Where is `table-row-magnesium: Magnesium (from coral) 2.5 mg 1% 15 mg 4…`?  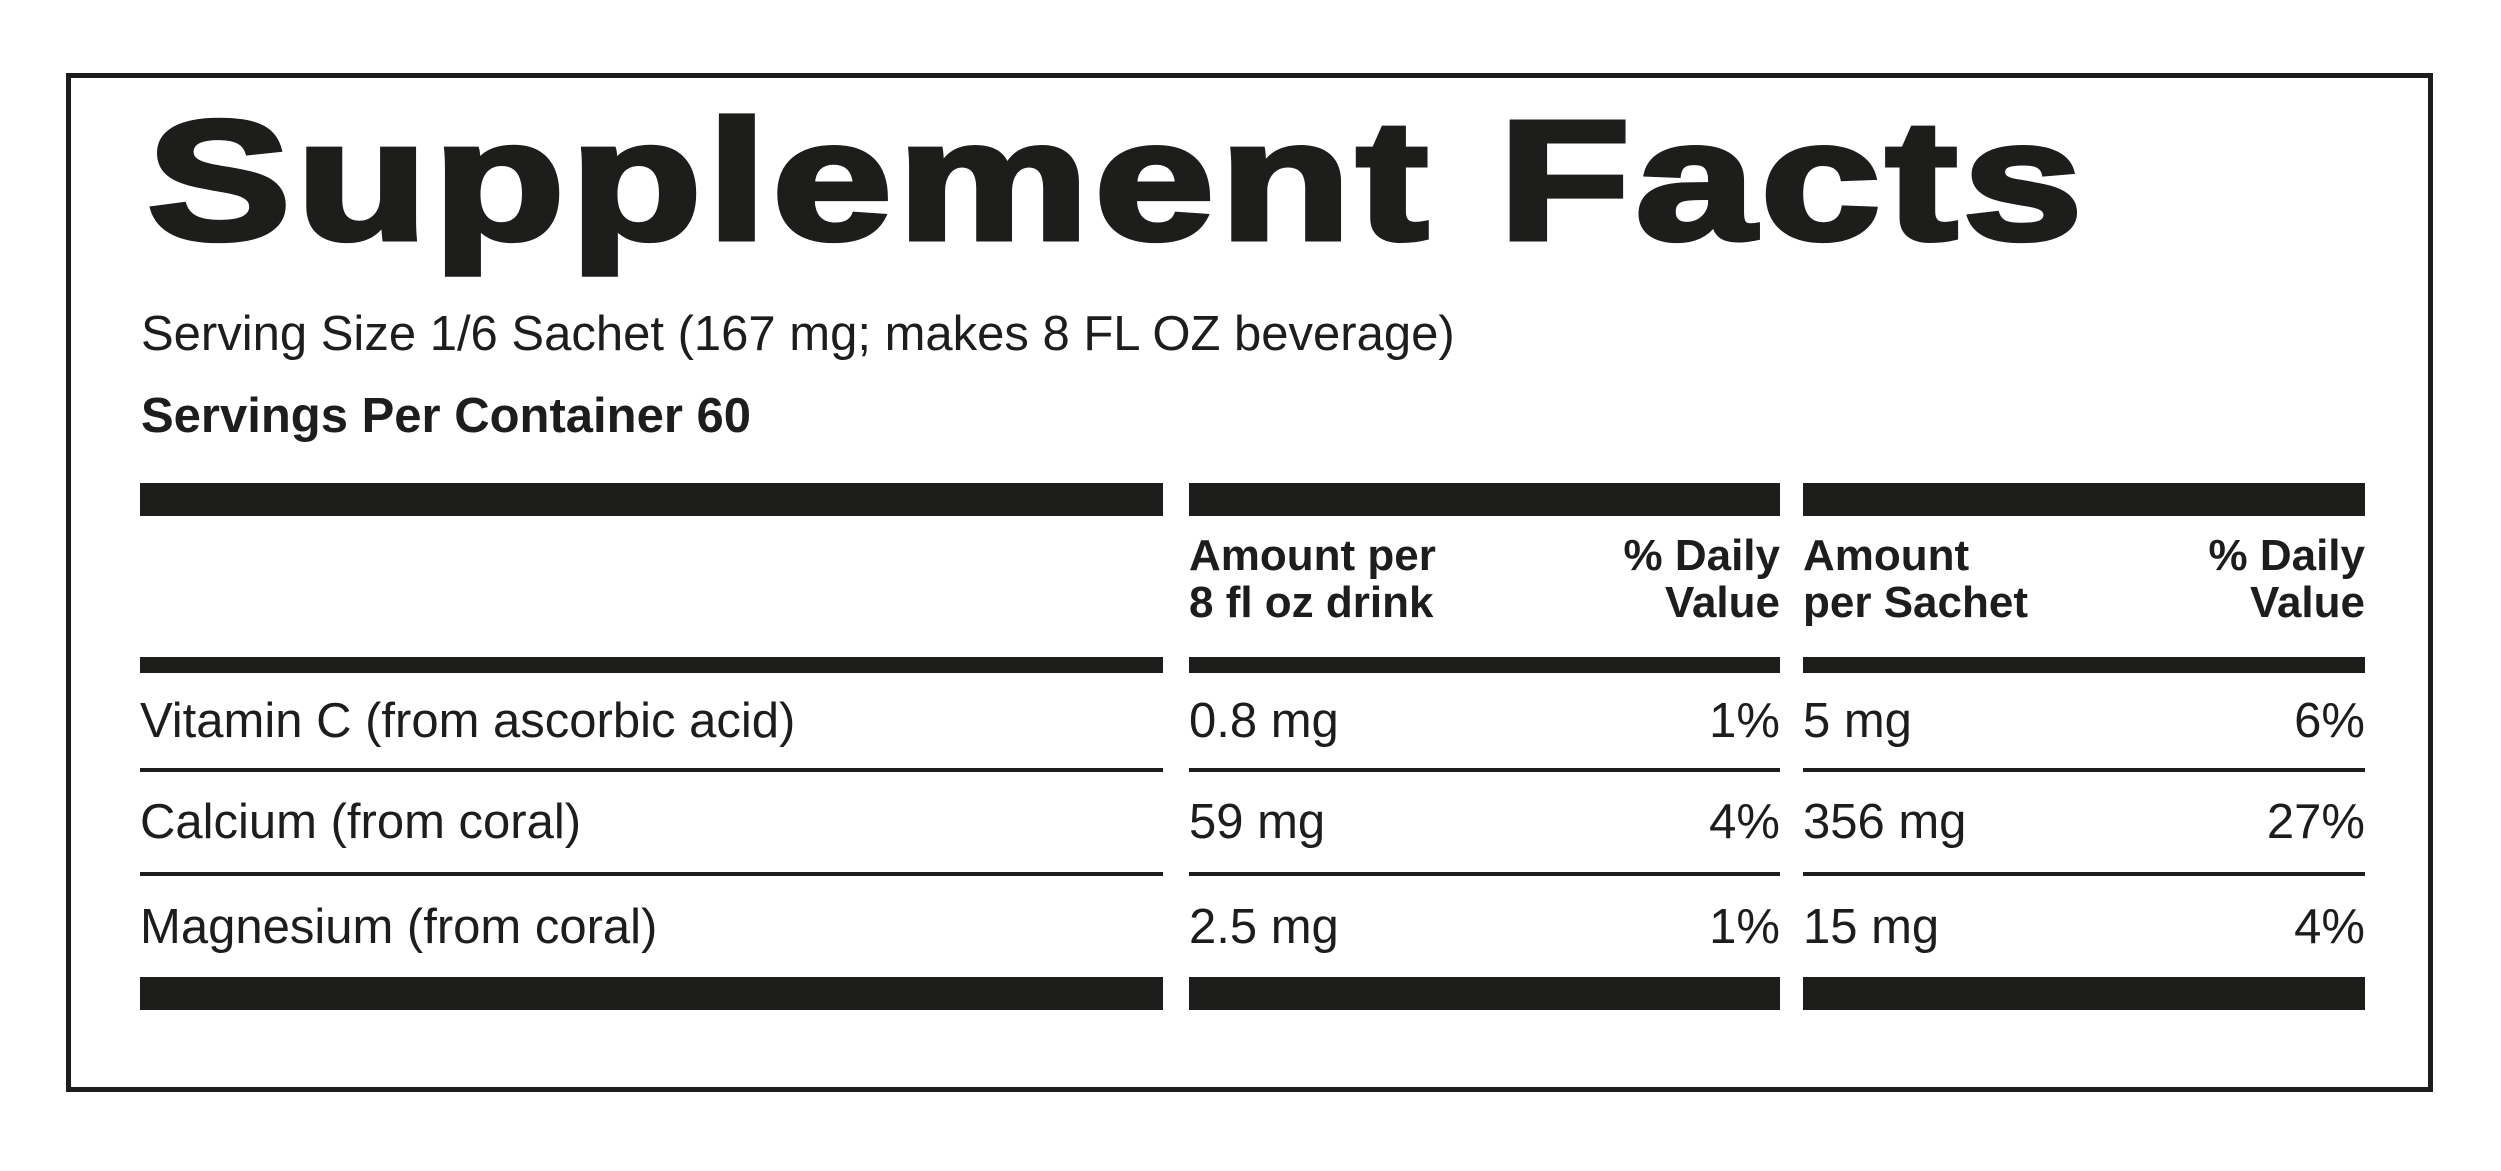 table-row-magnesium: Magnesium (from coral) 2.5 mg 1% 15 mg 4… is located at coordinates (1252, 926).